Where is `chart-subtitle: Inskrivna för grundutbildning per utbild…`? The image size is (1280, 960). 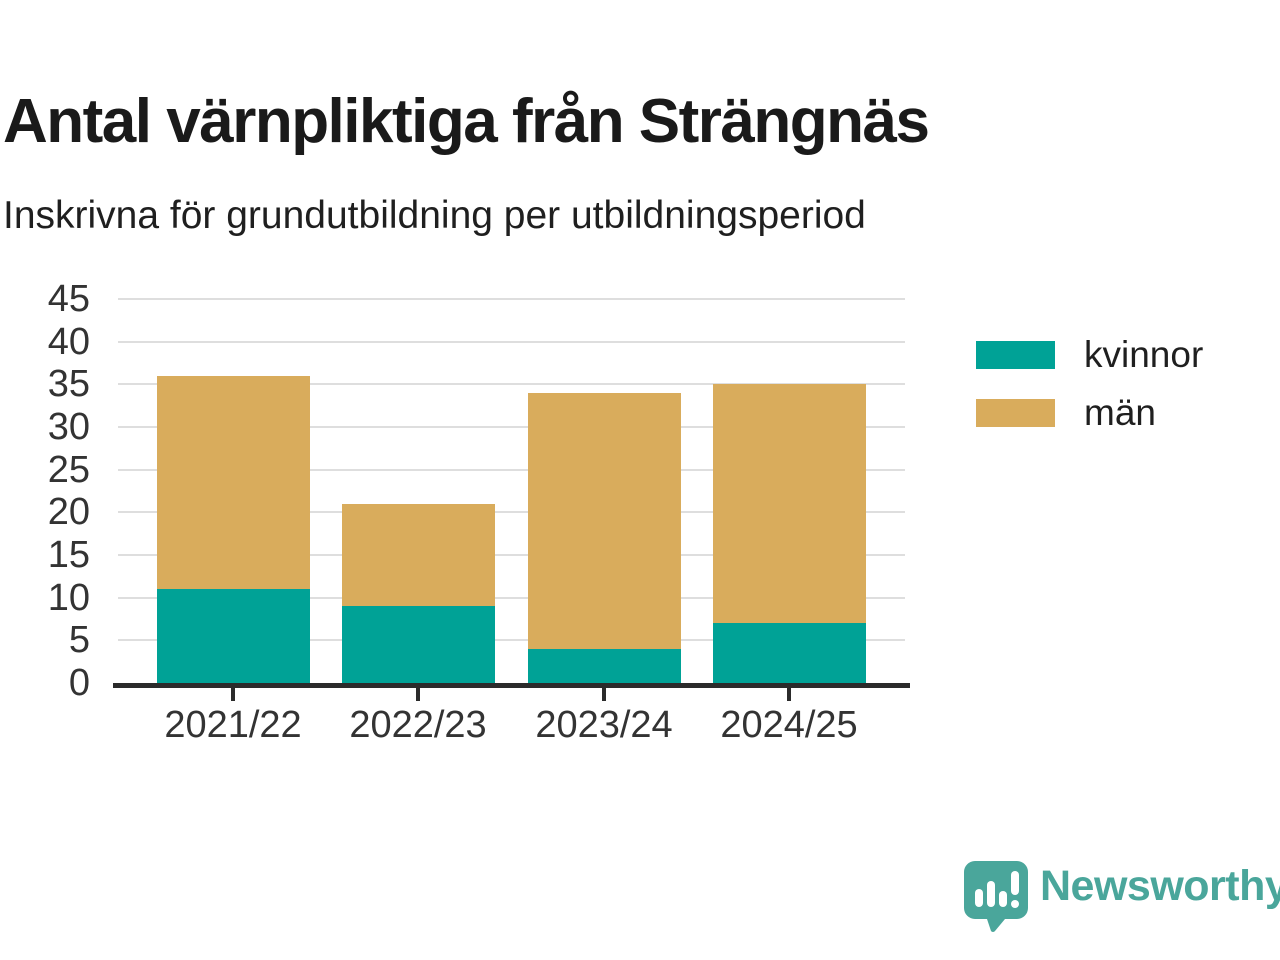
chart-subtitle: Inskrivna för grundutbildning per utbild… is located at coordinates (434, 215).